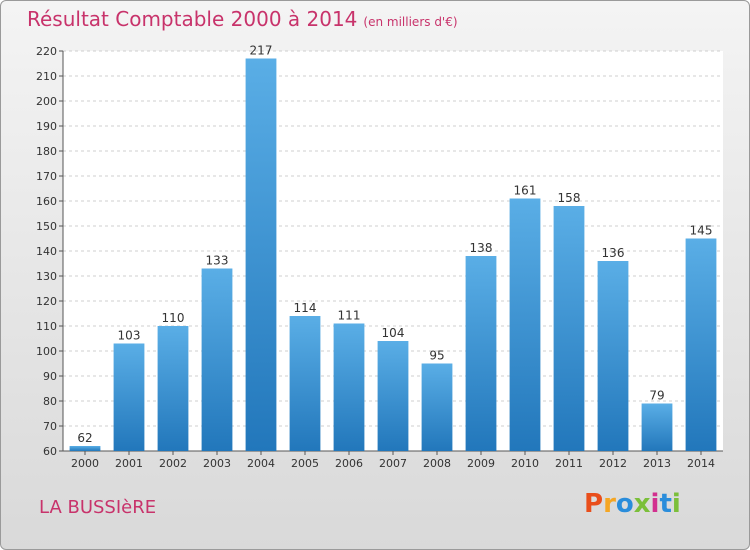 The height and width of the screenshot is (550, 750). What do you see at coordinates (349, 316) in the screenshot?
I see `data-label: 111` at bounding box center [349, 316].